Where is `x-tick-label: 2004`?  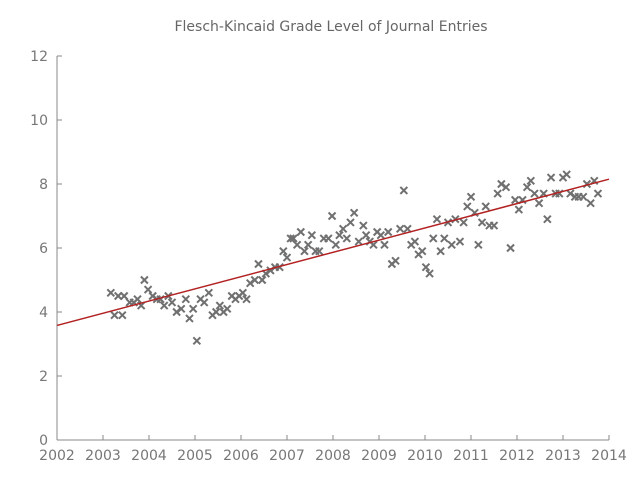
x-tick-label: 2004 is located at coordinates (149, 456).